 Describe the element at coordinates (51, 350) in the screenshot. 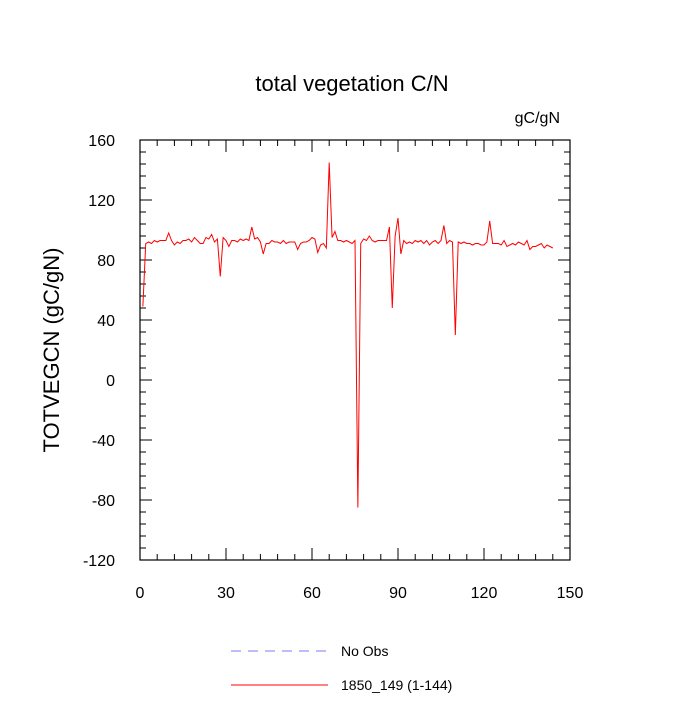

I see `y-axis-label: TOTVEGCN (gC/gN)` at that location.